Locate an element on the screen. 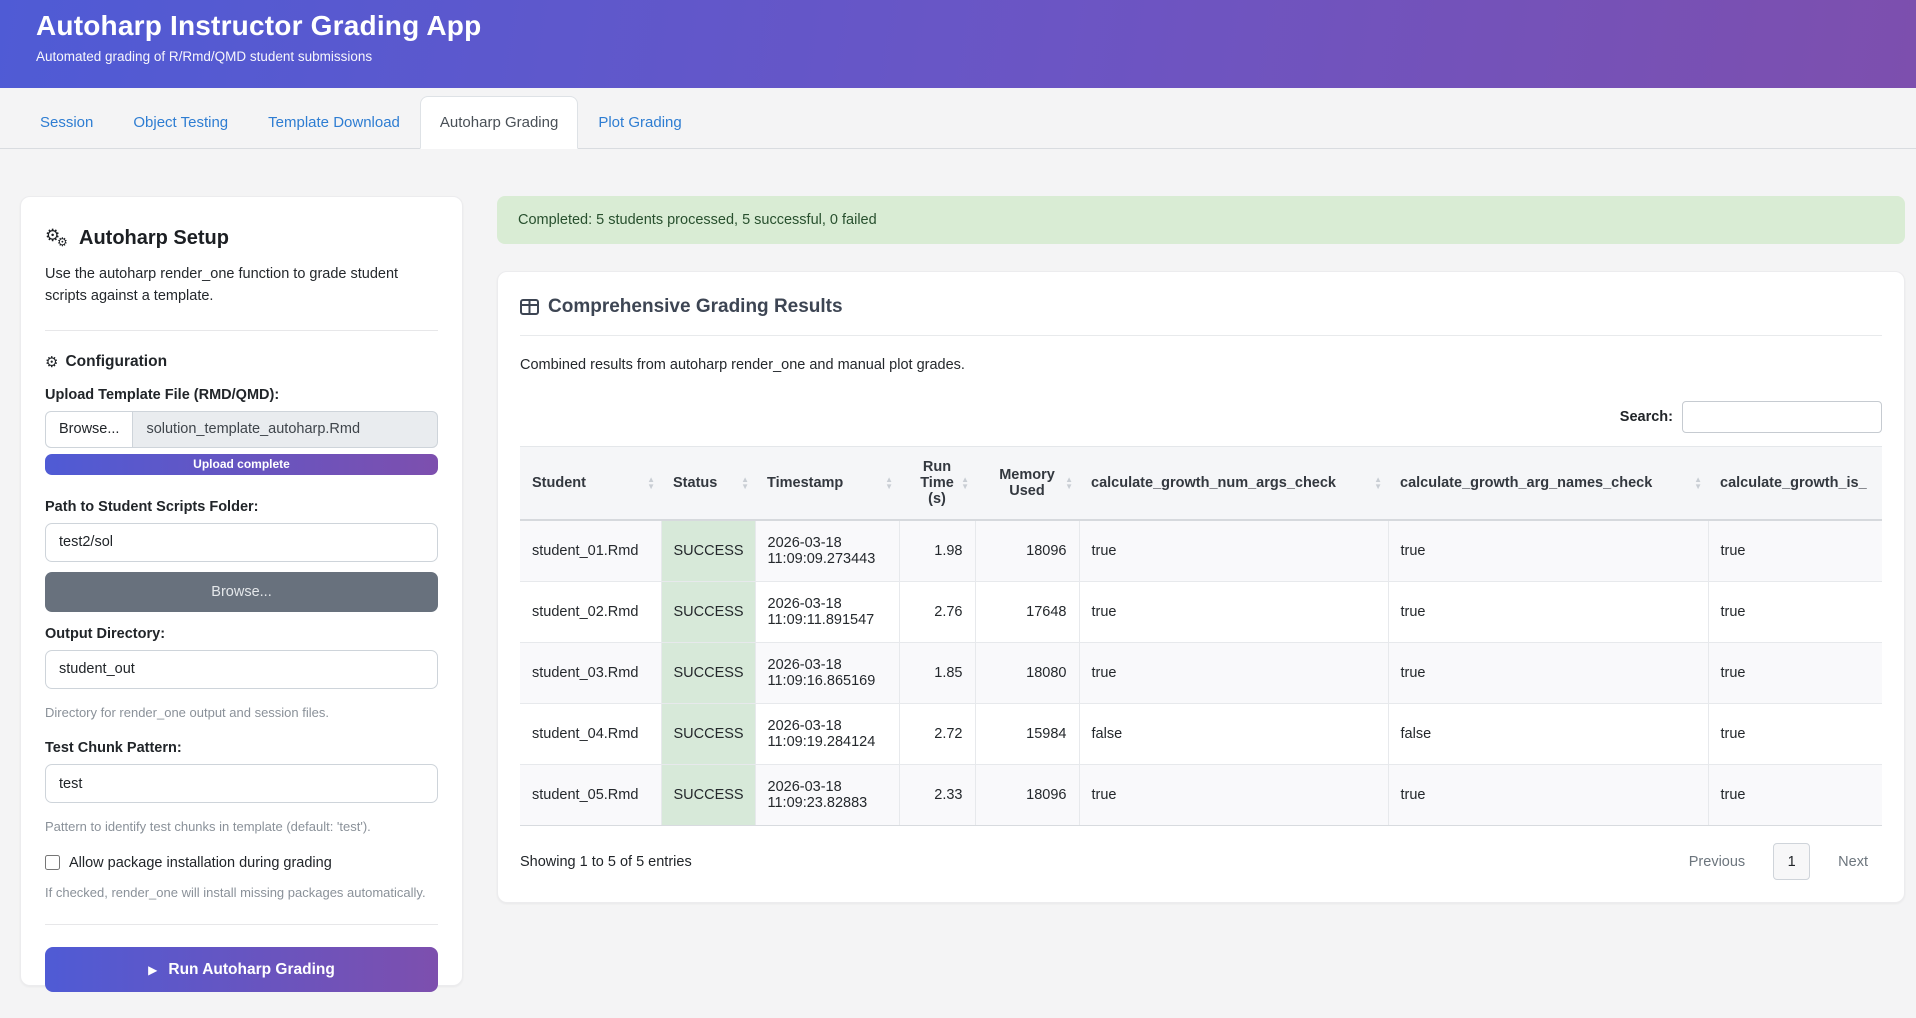  pagination: Previous 1 Next is located at coordinates (1778, 861).